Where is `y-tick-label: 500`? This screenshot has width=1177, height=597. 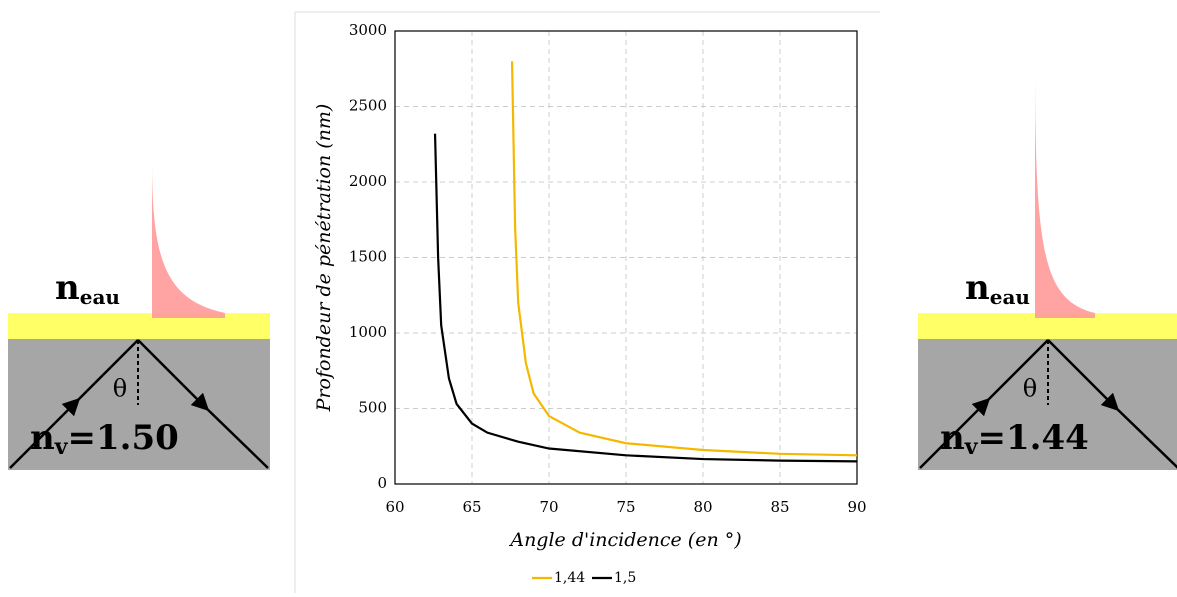 y-tick-label: 500 is located at coordinates (372, 408).